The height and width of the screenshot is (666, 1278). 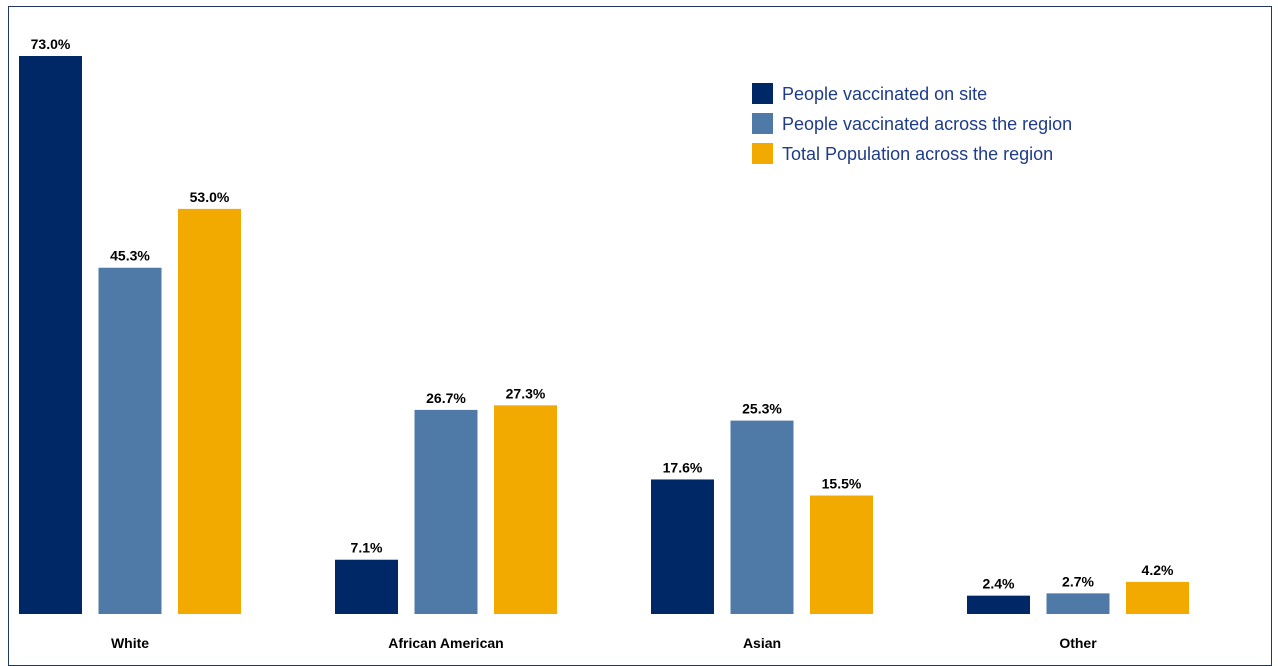 I want to click on data-label-african-american-series-2: 26.7%, so click(x=446, y=398).